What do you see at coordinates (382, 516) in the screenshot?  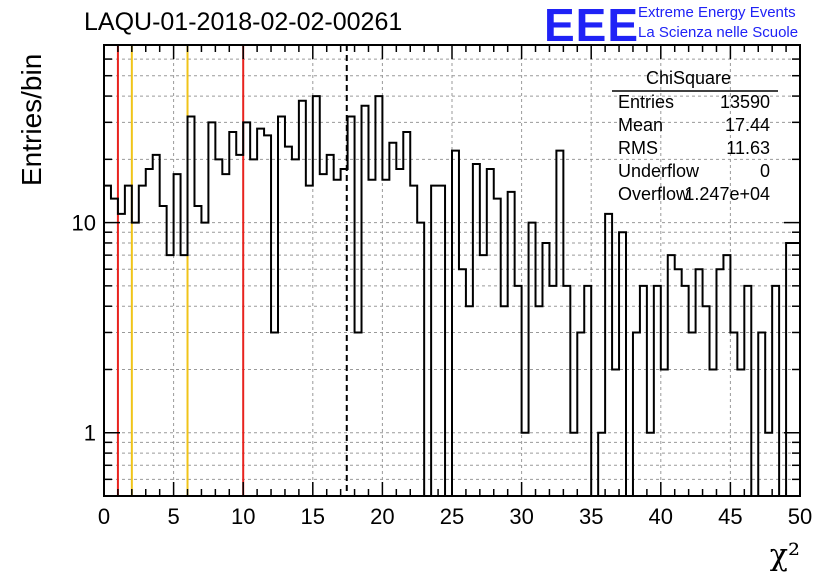 I see `x-tick-label: 20` at bounding box center [382, 516].